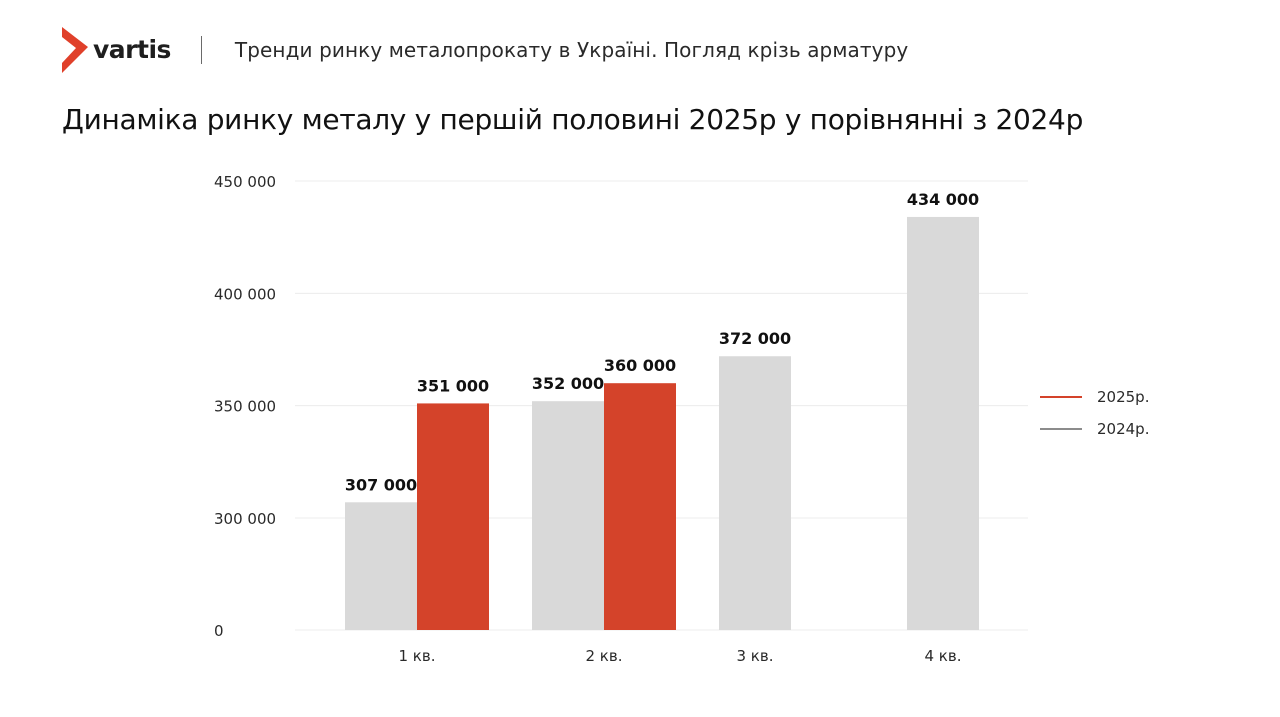  Describe the element at coordinates (245, 294) in the screenshot. I see `y-tick-label: 400 000` at that location.